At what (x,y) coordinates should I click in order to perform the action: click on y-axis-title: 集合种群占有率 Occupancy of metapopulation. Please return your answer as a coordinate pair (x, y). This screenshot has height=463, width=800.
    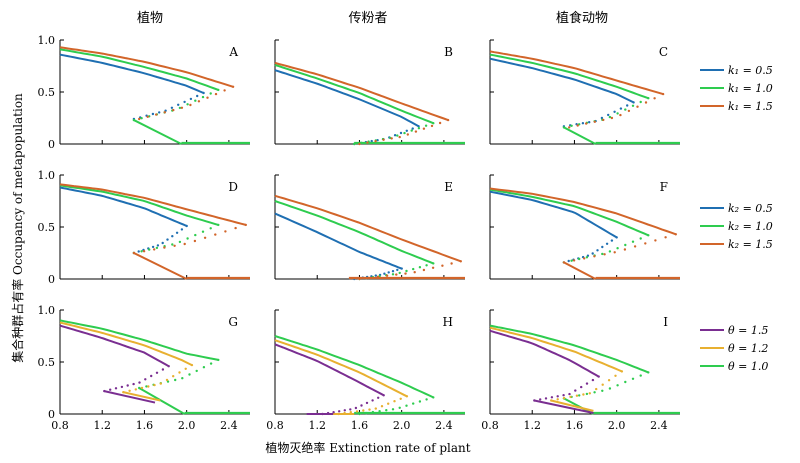
    Looking at the image, I should click on (17, 228).